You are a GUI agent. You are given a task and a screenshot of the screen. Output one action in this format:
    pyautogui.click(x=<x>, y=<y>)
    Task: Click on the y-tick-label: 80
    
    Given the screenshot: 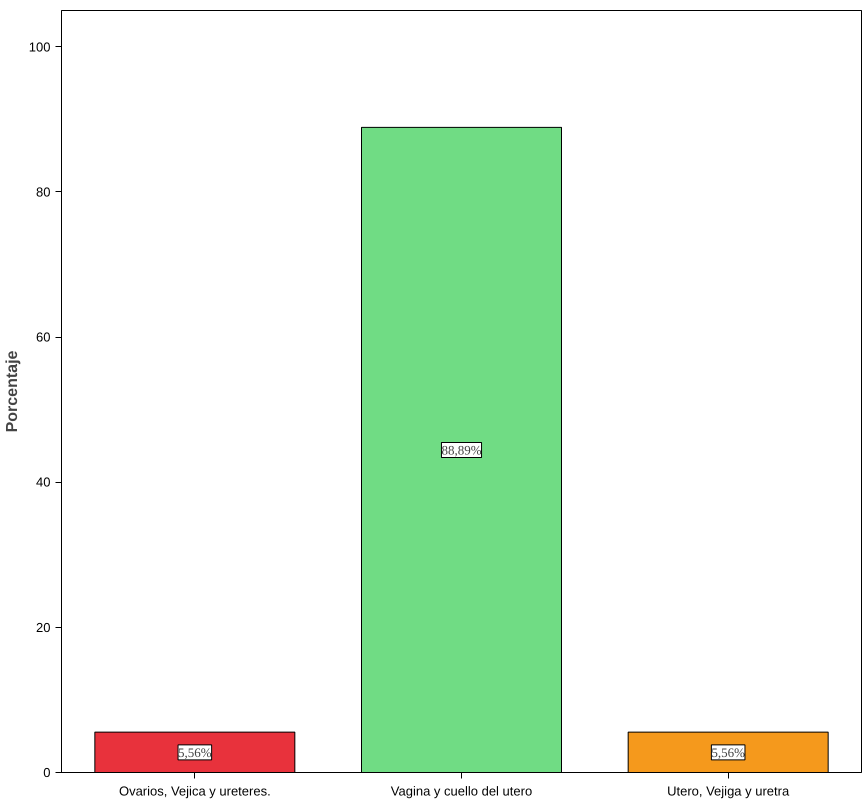 What is the action you would take?
    pyautogui.click(x=43, y=192)
    